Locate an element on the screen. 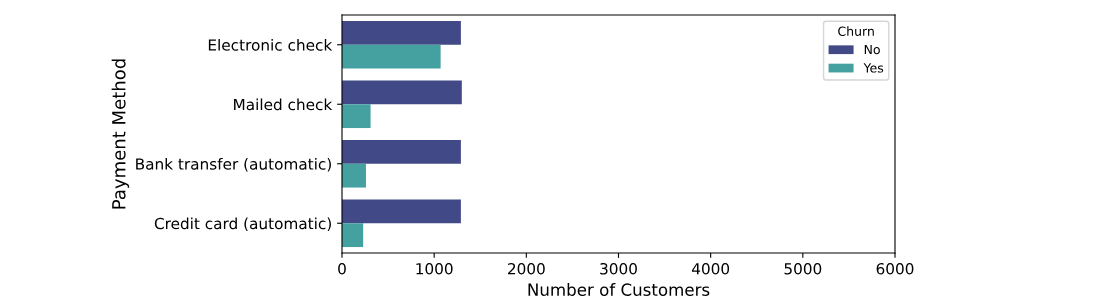  legend-title: Churn is located at coordinates (856, 31).